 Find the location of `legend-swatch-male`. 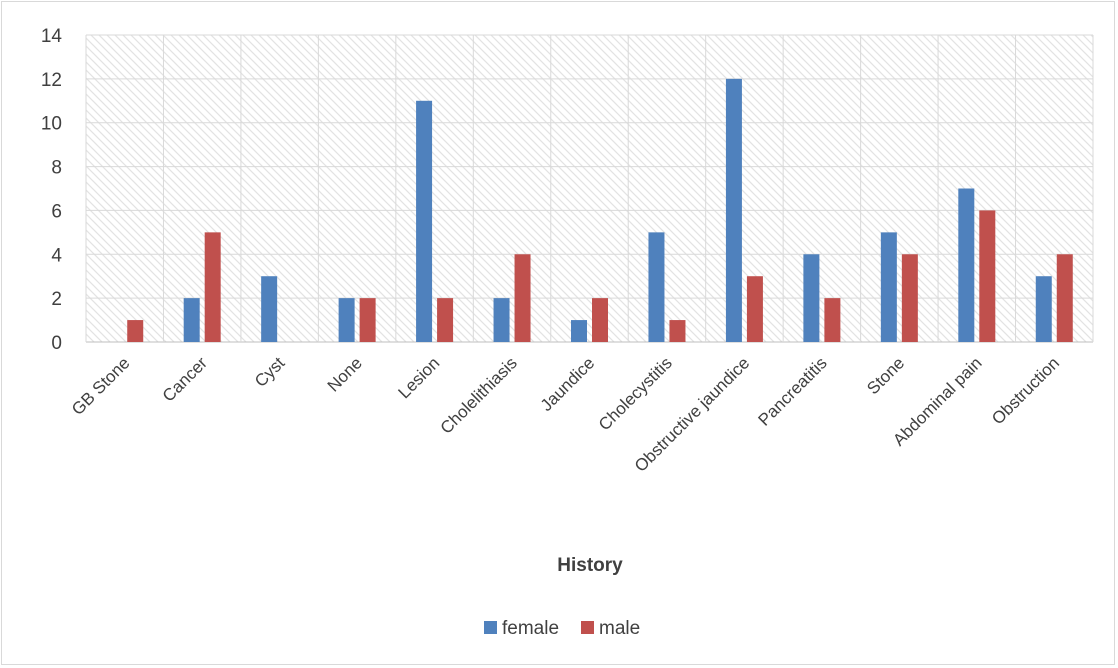

legend-swatch-male is located at coordinates (587, 627).